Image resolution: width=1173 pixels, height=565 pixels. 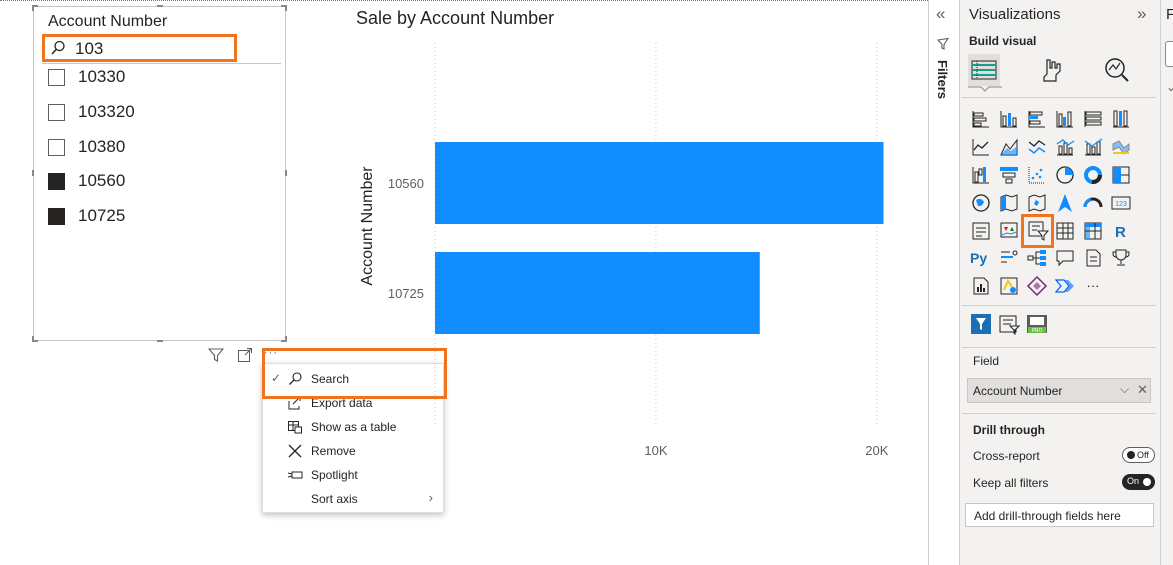 I want to click on waterfall-chart-icon, so click(x=981, y=175).